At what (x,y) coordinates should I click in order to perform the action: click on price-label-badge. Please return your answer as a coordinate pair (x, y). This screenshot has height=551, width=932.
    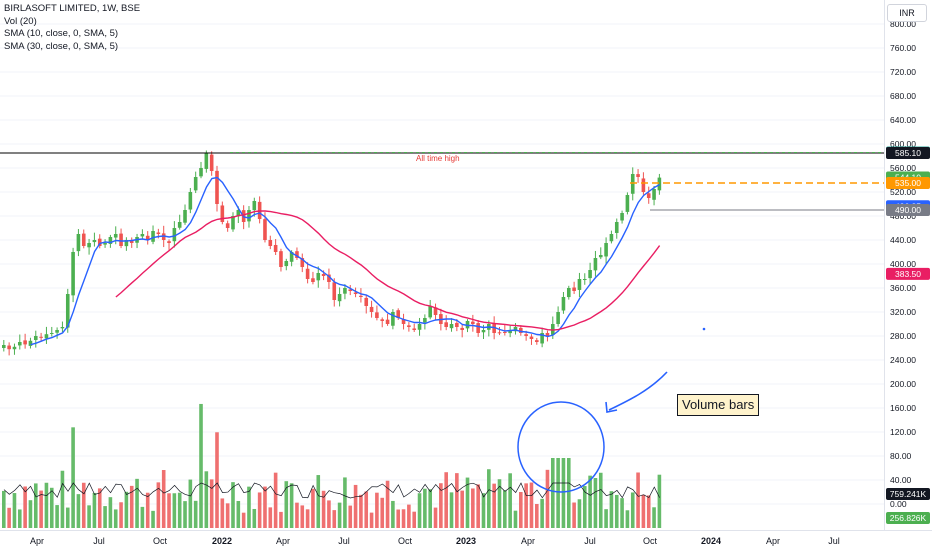
    Looking at the image, I should click on (908, 273).